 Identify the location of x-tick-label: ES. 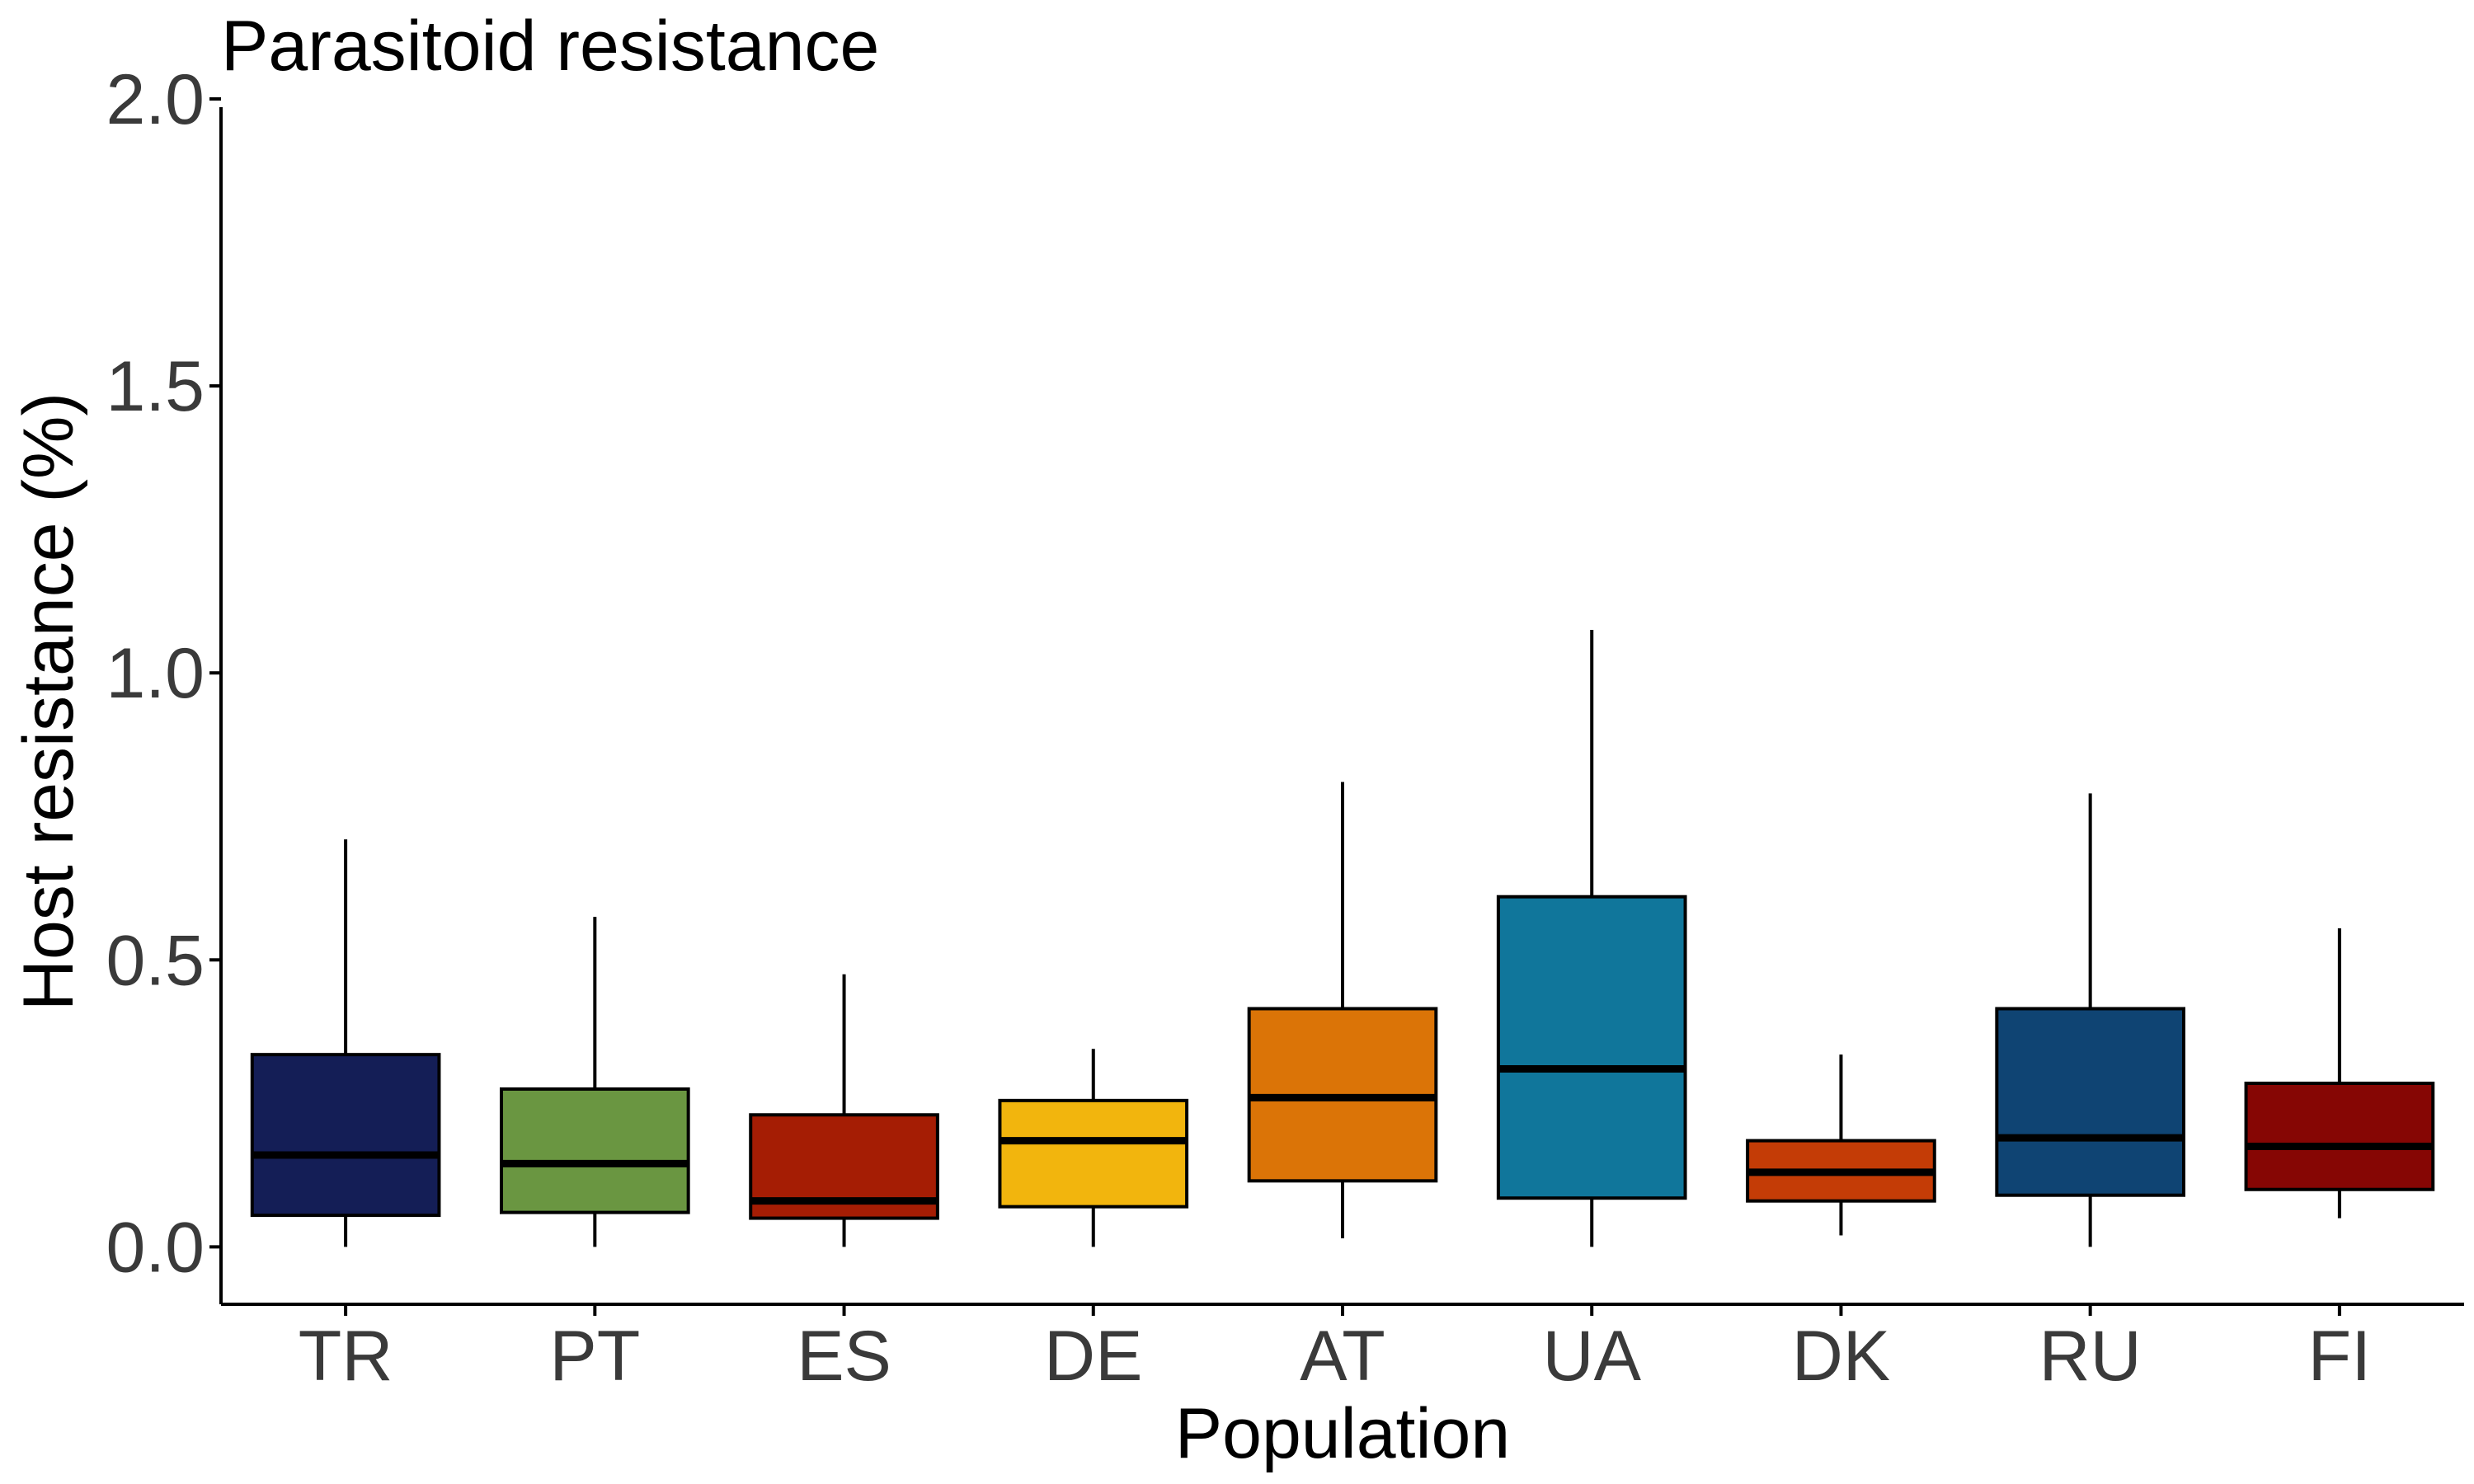
(844, 1356).